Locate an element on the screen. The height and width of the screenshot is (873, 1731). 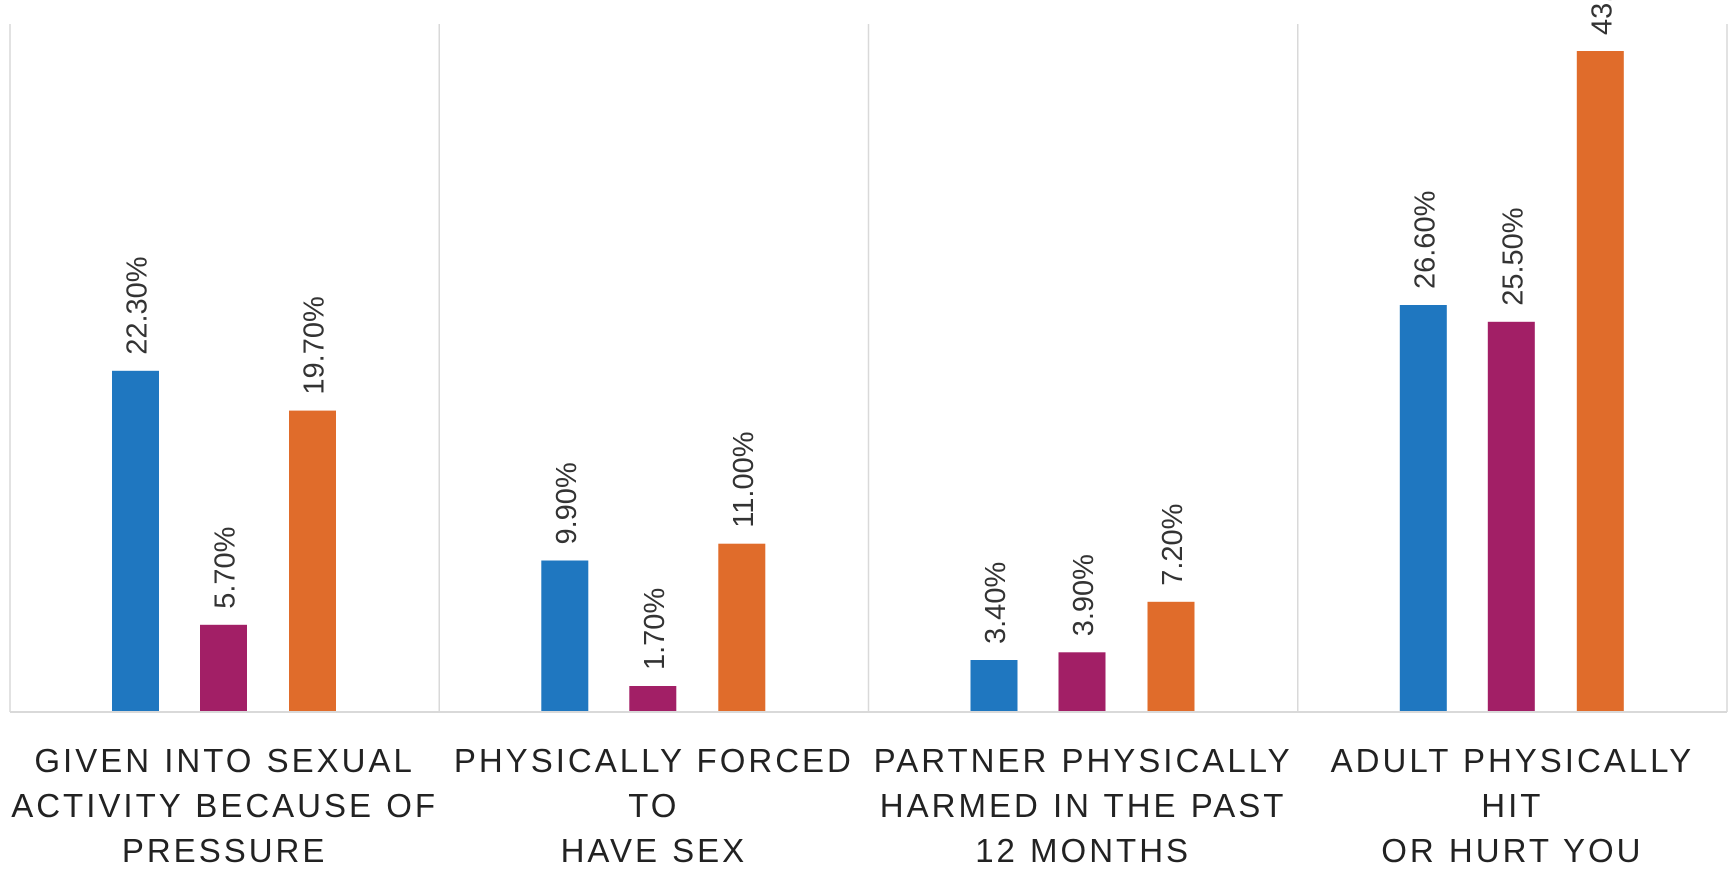
data-label: 3.90% is located at coordinates (1084, 595).